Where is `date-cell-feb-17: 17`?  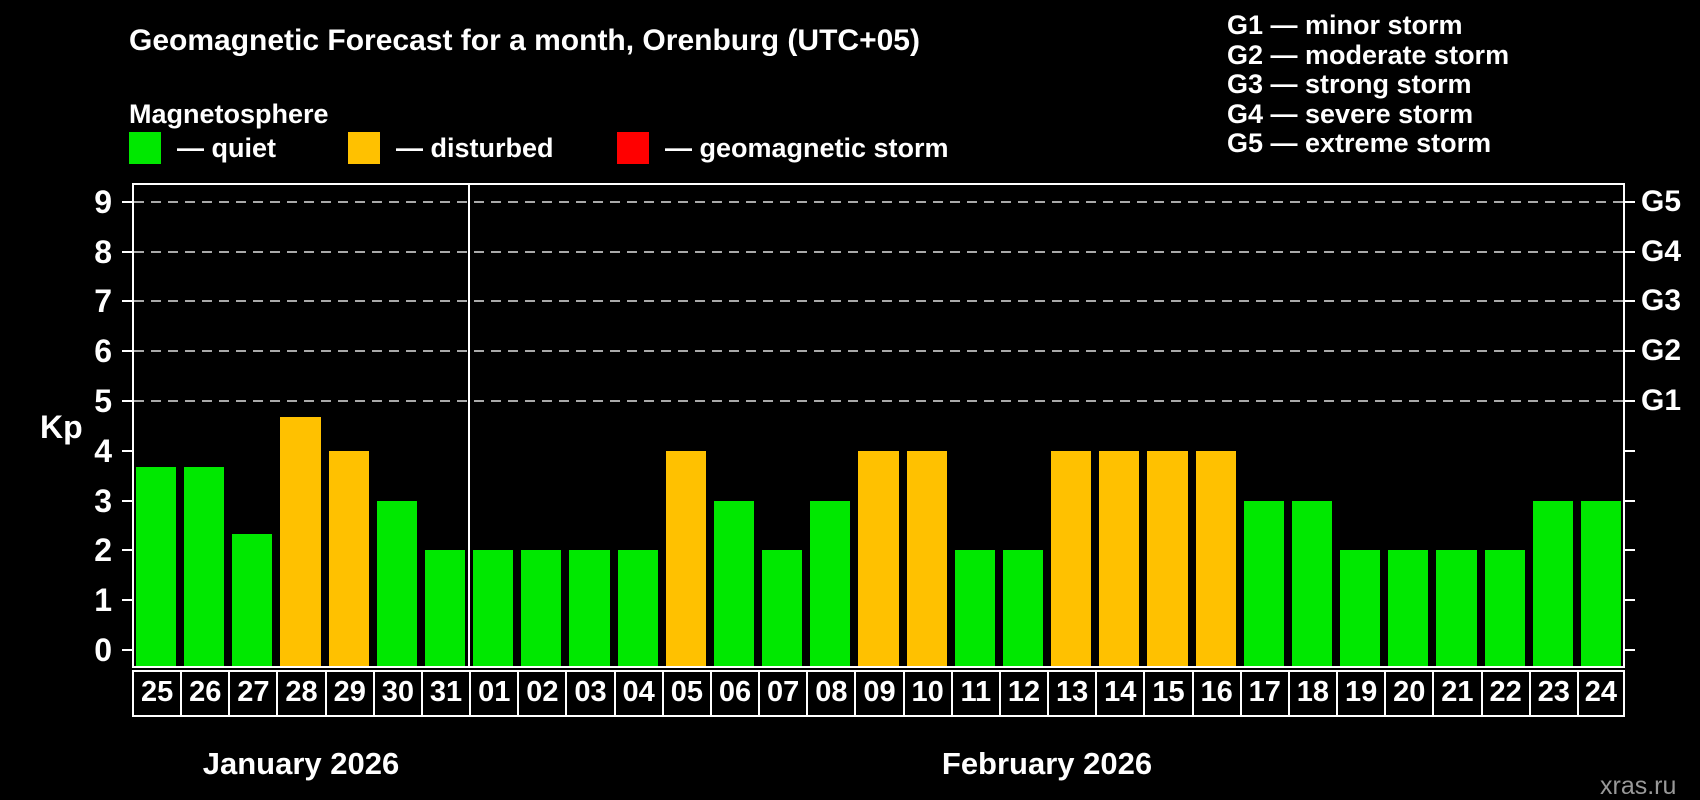
date-cell-feb-17: 17 is located at coordinates (1264, 693).